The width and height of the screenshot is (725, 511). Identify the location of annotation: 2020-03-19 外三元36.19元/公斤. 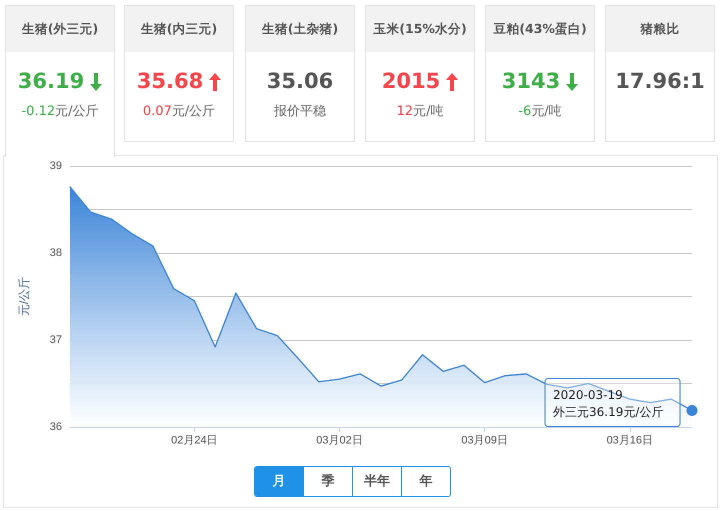
(608, 403).